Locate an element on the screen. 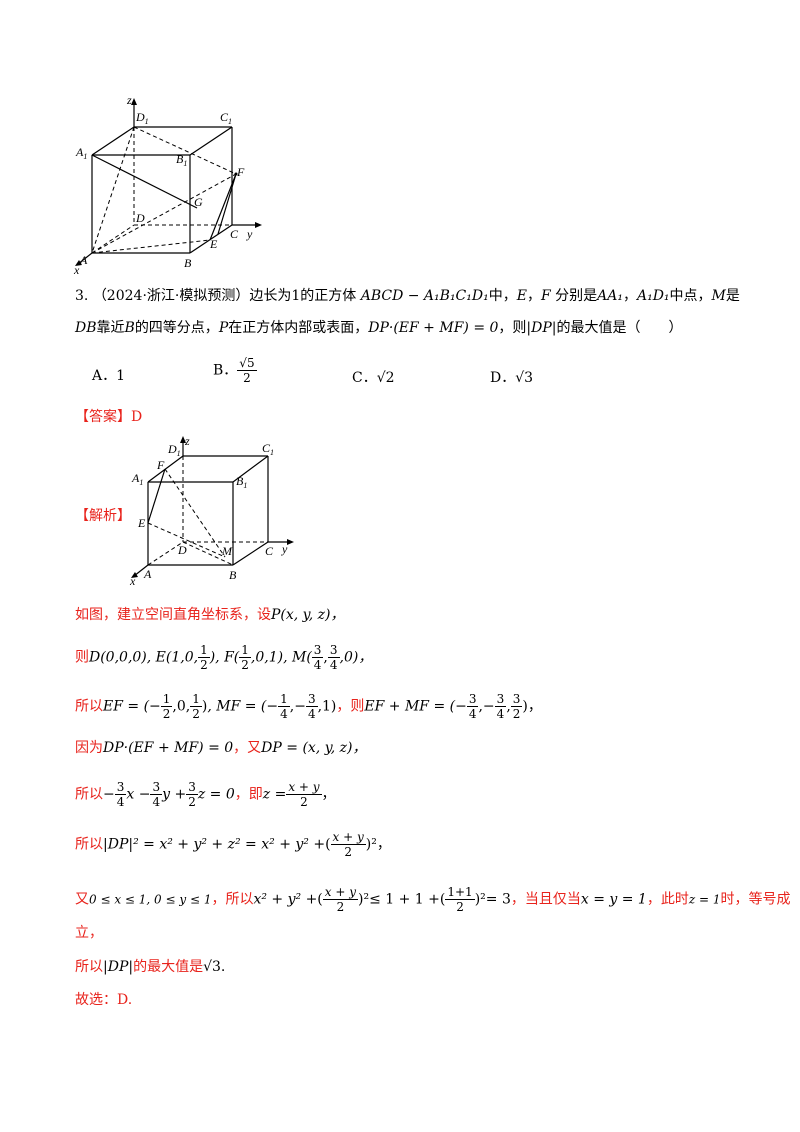  question-source: （2024·浙江·模拟预测）边长为1的正方体 is located at coordinates (224, 296).